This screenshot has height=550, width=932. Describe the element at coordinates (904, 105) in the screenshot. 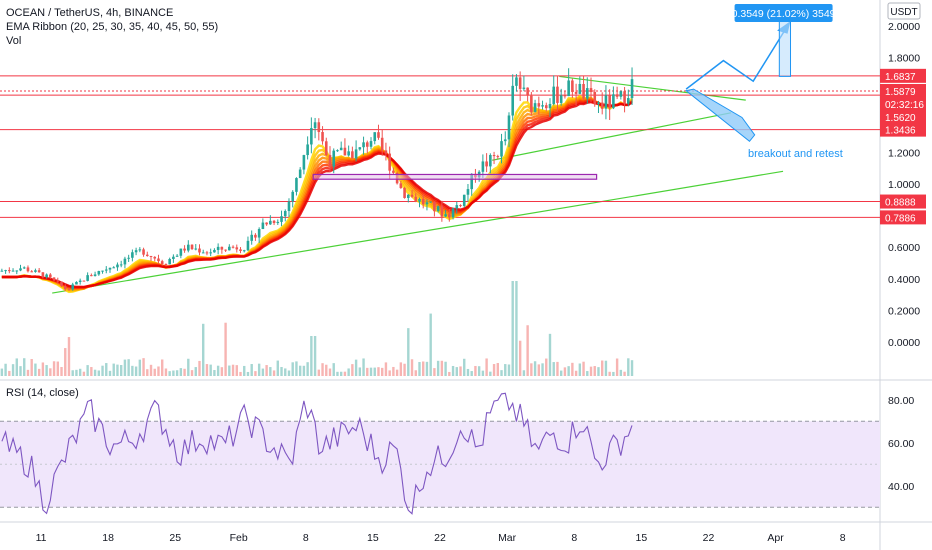

I see `price-tag-label: 02:32:16` at that location.